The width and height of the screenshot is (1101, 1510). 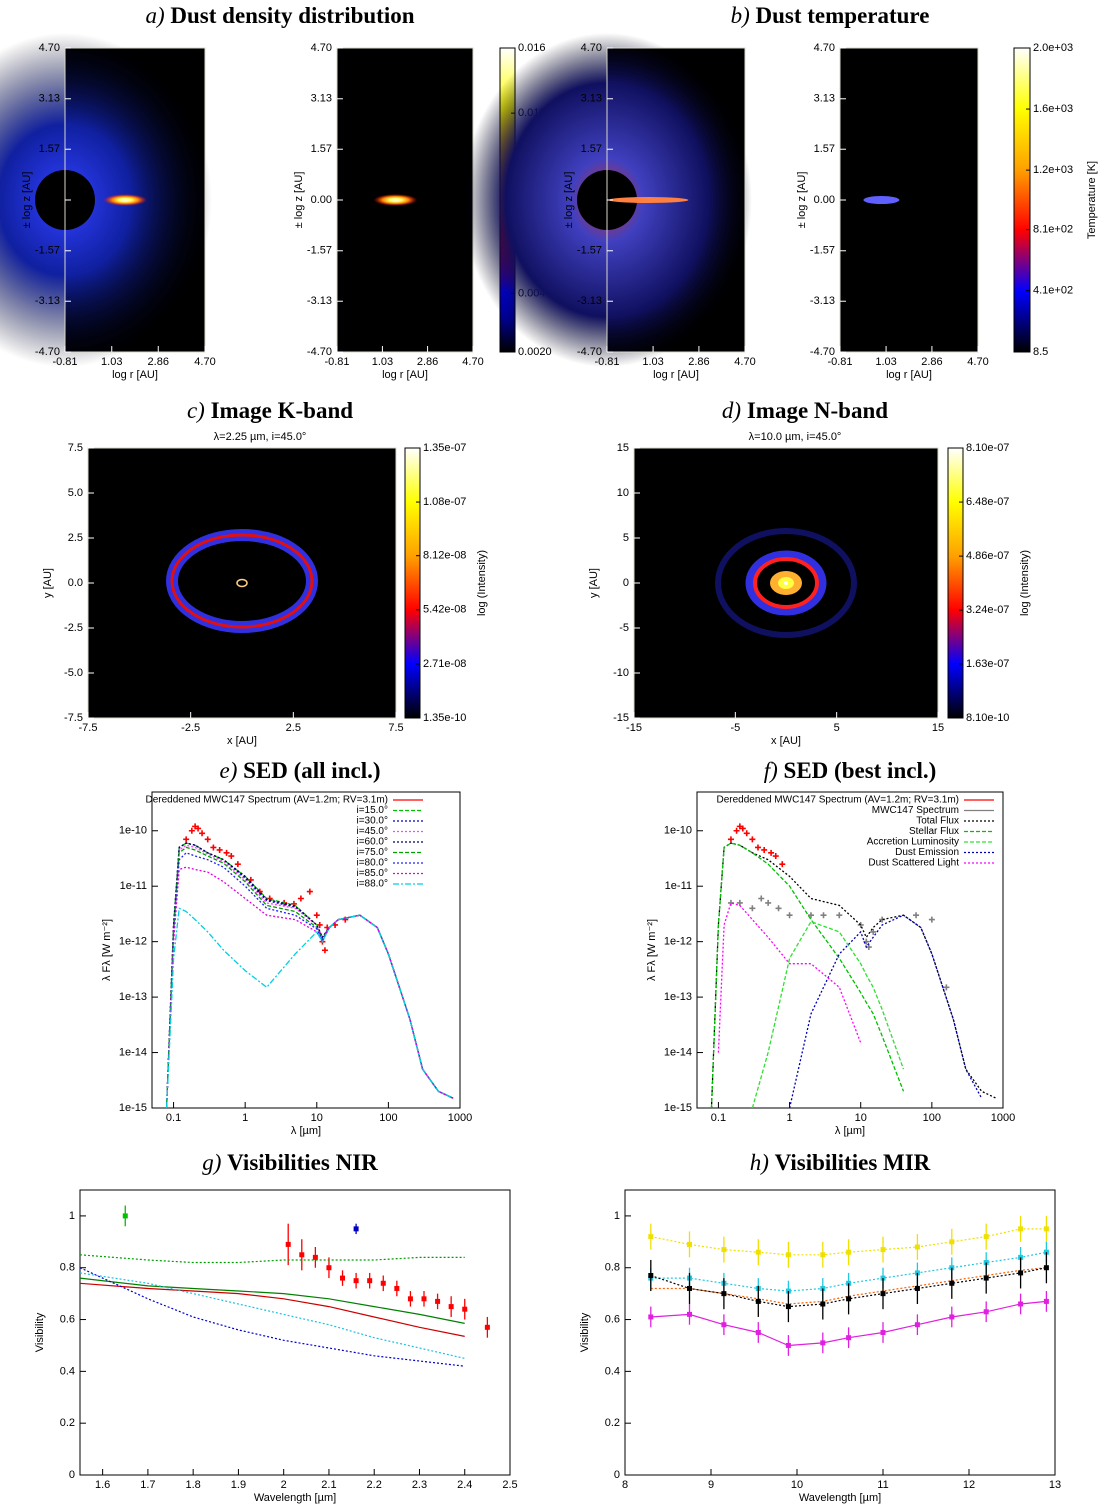 What do you see at coordinates (242, 741) in the screenshot?
I see `x-axis-label: x [AU]` at bounding box center [242, 741].